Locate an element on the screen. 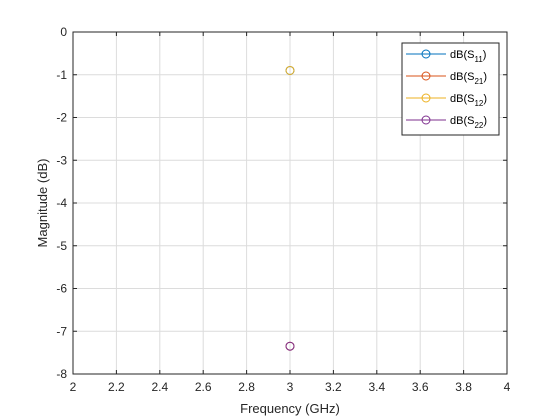 This screenshot has height=420, width=560. y-tick-label: -3 is located at coordinates (61, 160).